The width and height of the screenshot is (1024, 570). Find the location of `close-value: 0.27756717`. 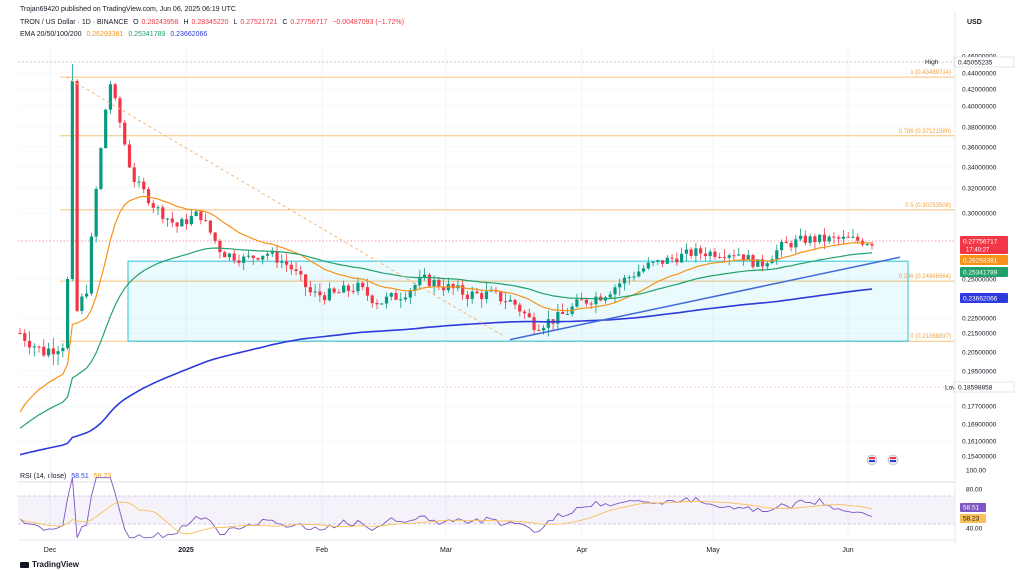

close-value: 0.27756717 is located at coordinates (309, 22).